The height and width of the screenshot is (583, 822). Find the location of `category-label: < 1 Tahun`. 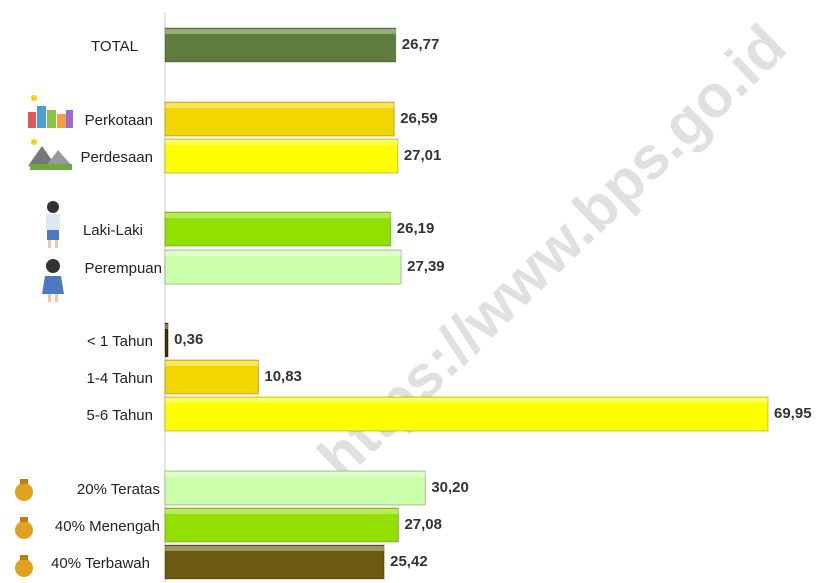

category-label: < 1 Tahun is located at coordinates (120, 341).